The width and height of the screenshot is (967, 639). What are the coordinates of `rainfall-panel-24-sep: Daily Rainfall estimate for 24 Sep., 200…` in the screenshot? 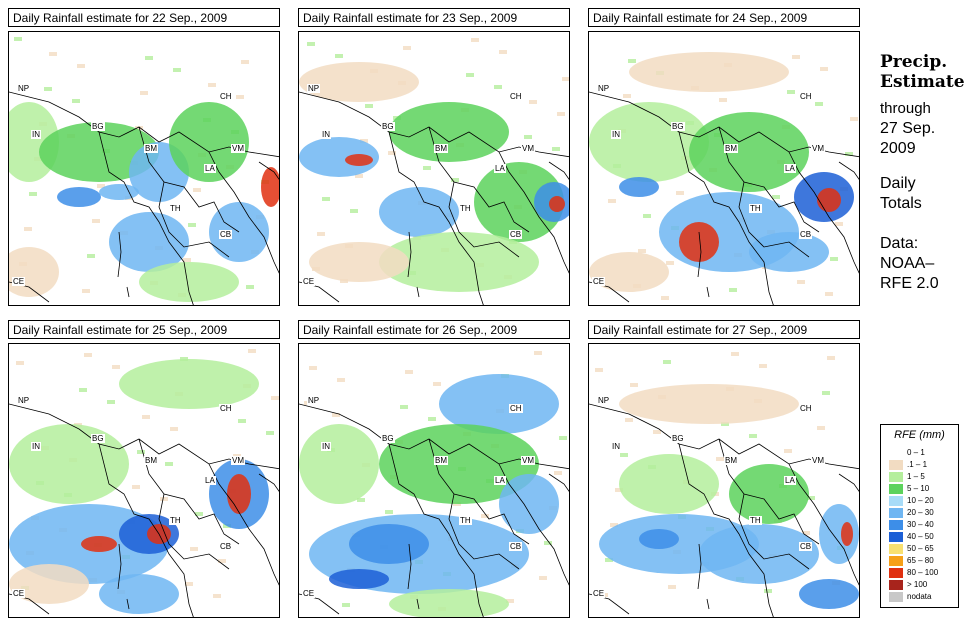 It's located at (724, 157).